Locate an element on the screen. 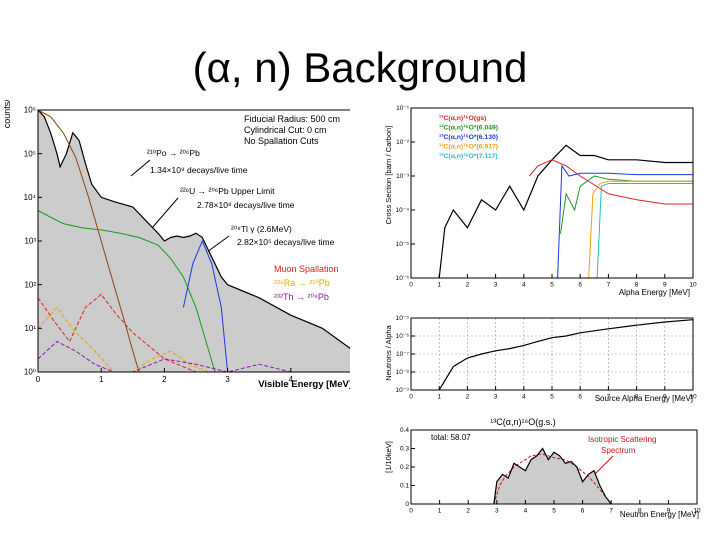 Image resolution: width=720 pixels, height=540 pixels. annotation-isotropic-2: Spectrum is located at coordinates (618, 450).